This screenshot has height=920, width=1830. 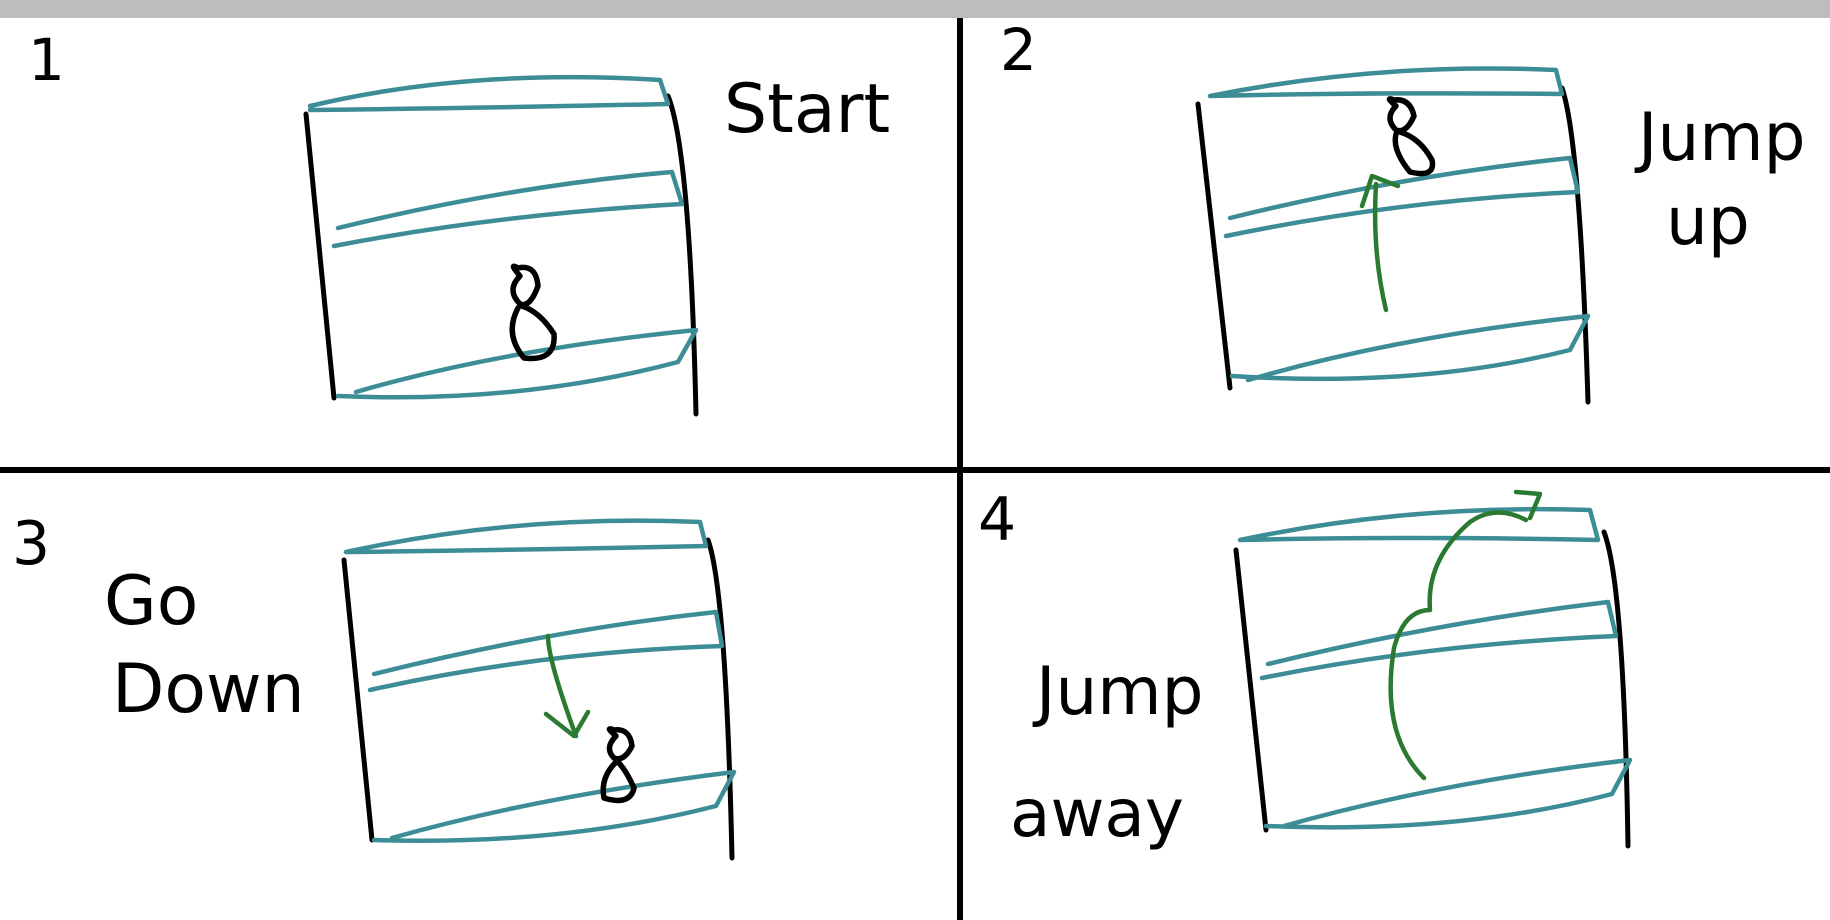 What do you see at coordinates (1708, 221) in the screenshot?
I see `panel-2-caption-line-2: up` at bounding box center [1708, 221].